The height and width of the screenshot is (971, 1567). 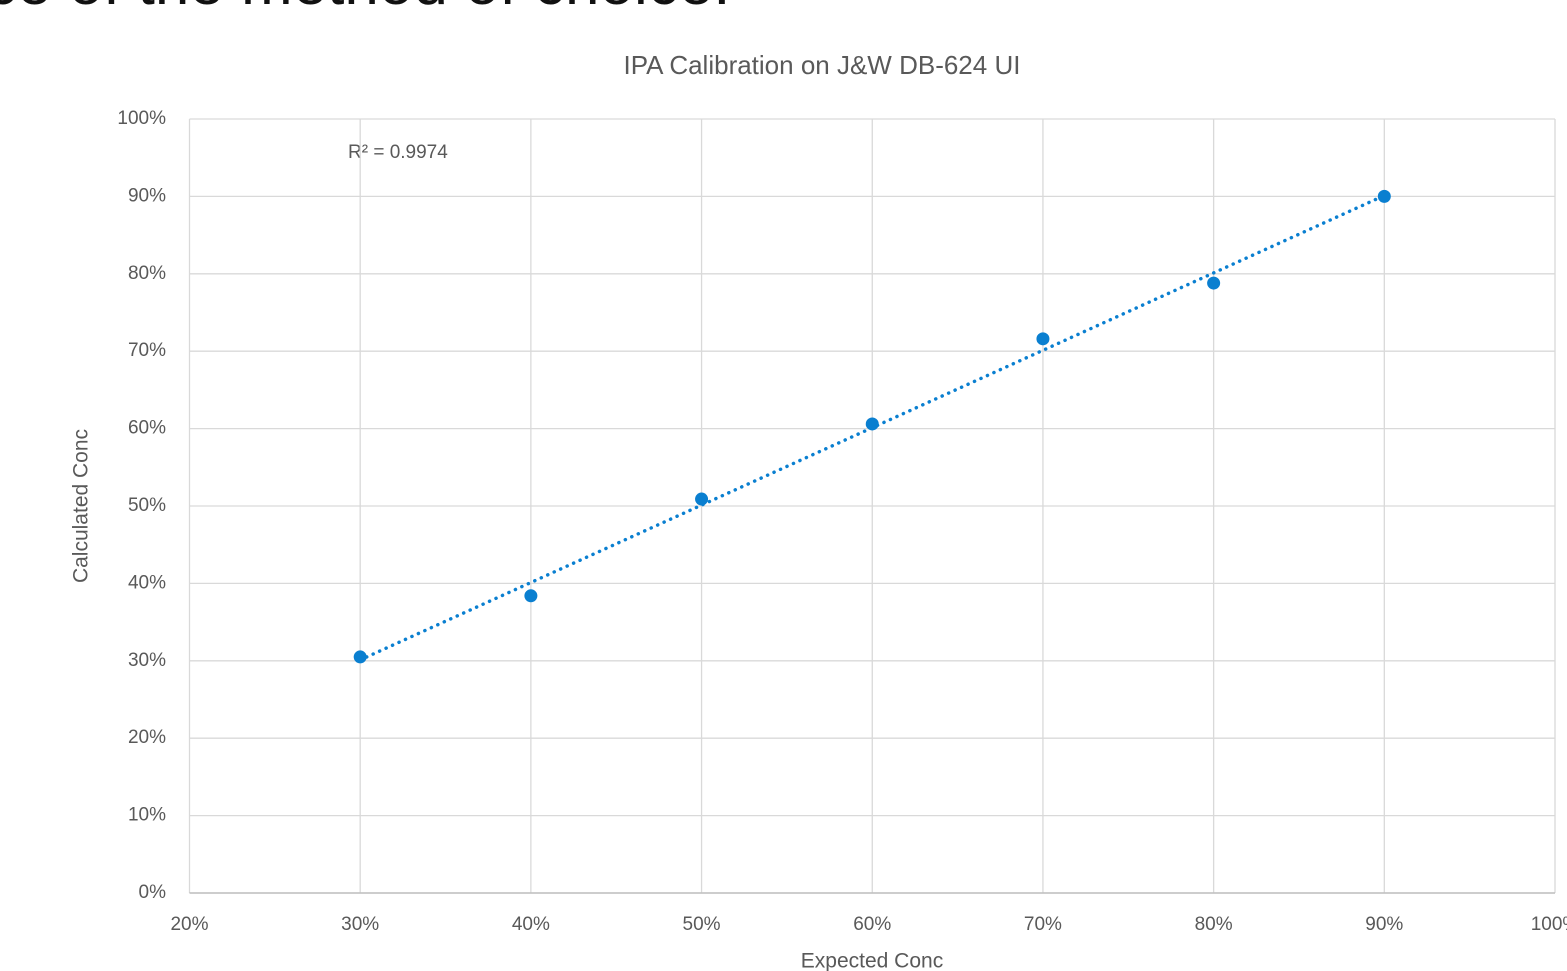 I want to click on y-tick-label: 0%, so click(x=153, y=892).